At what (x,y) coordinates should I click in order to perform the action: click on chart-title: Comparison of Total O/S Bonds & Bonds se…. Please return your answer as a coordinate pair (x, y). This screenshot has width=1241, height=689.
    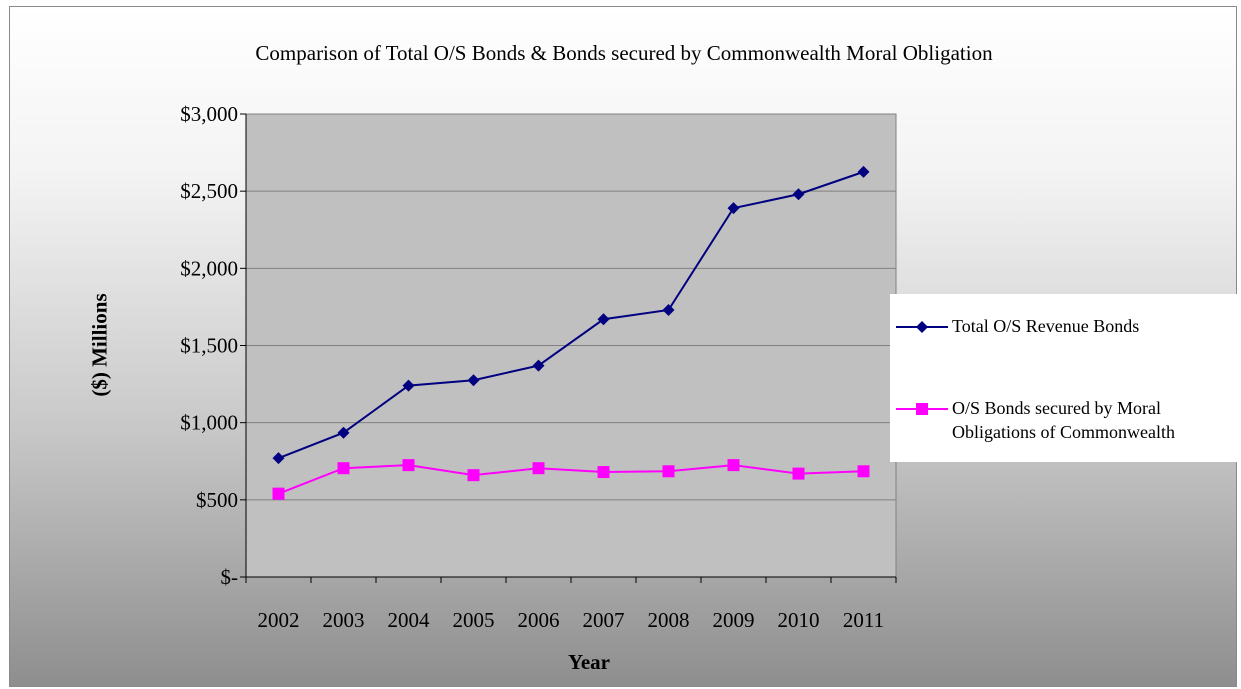
    Looking at the image, I should click on (624, 53).